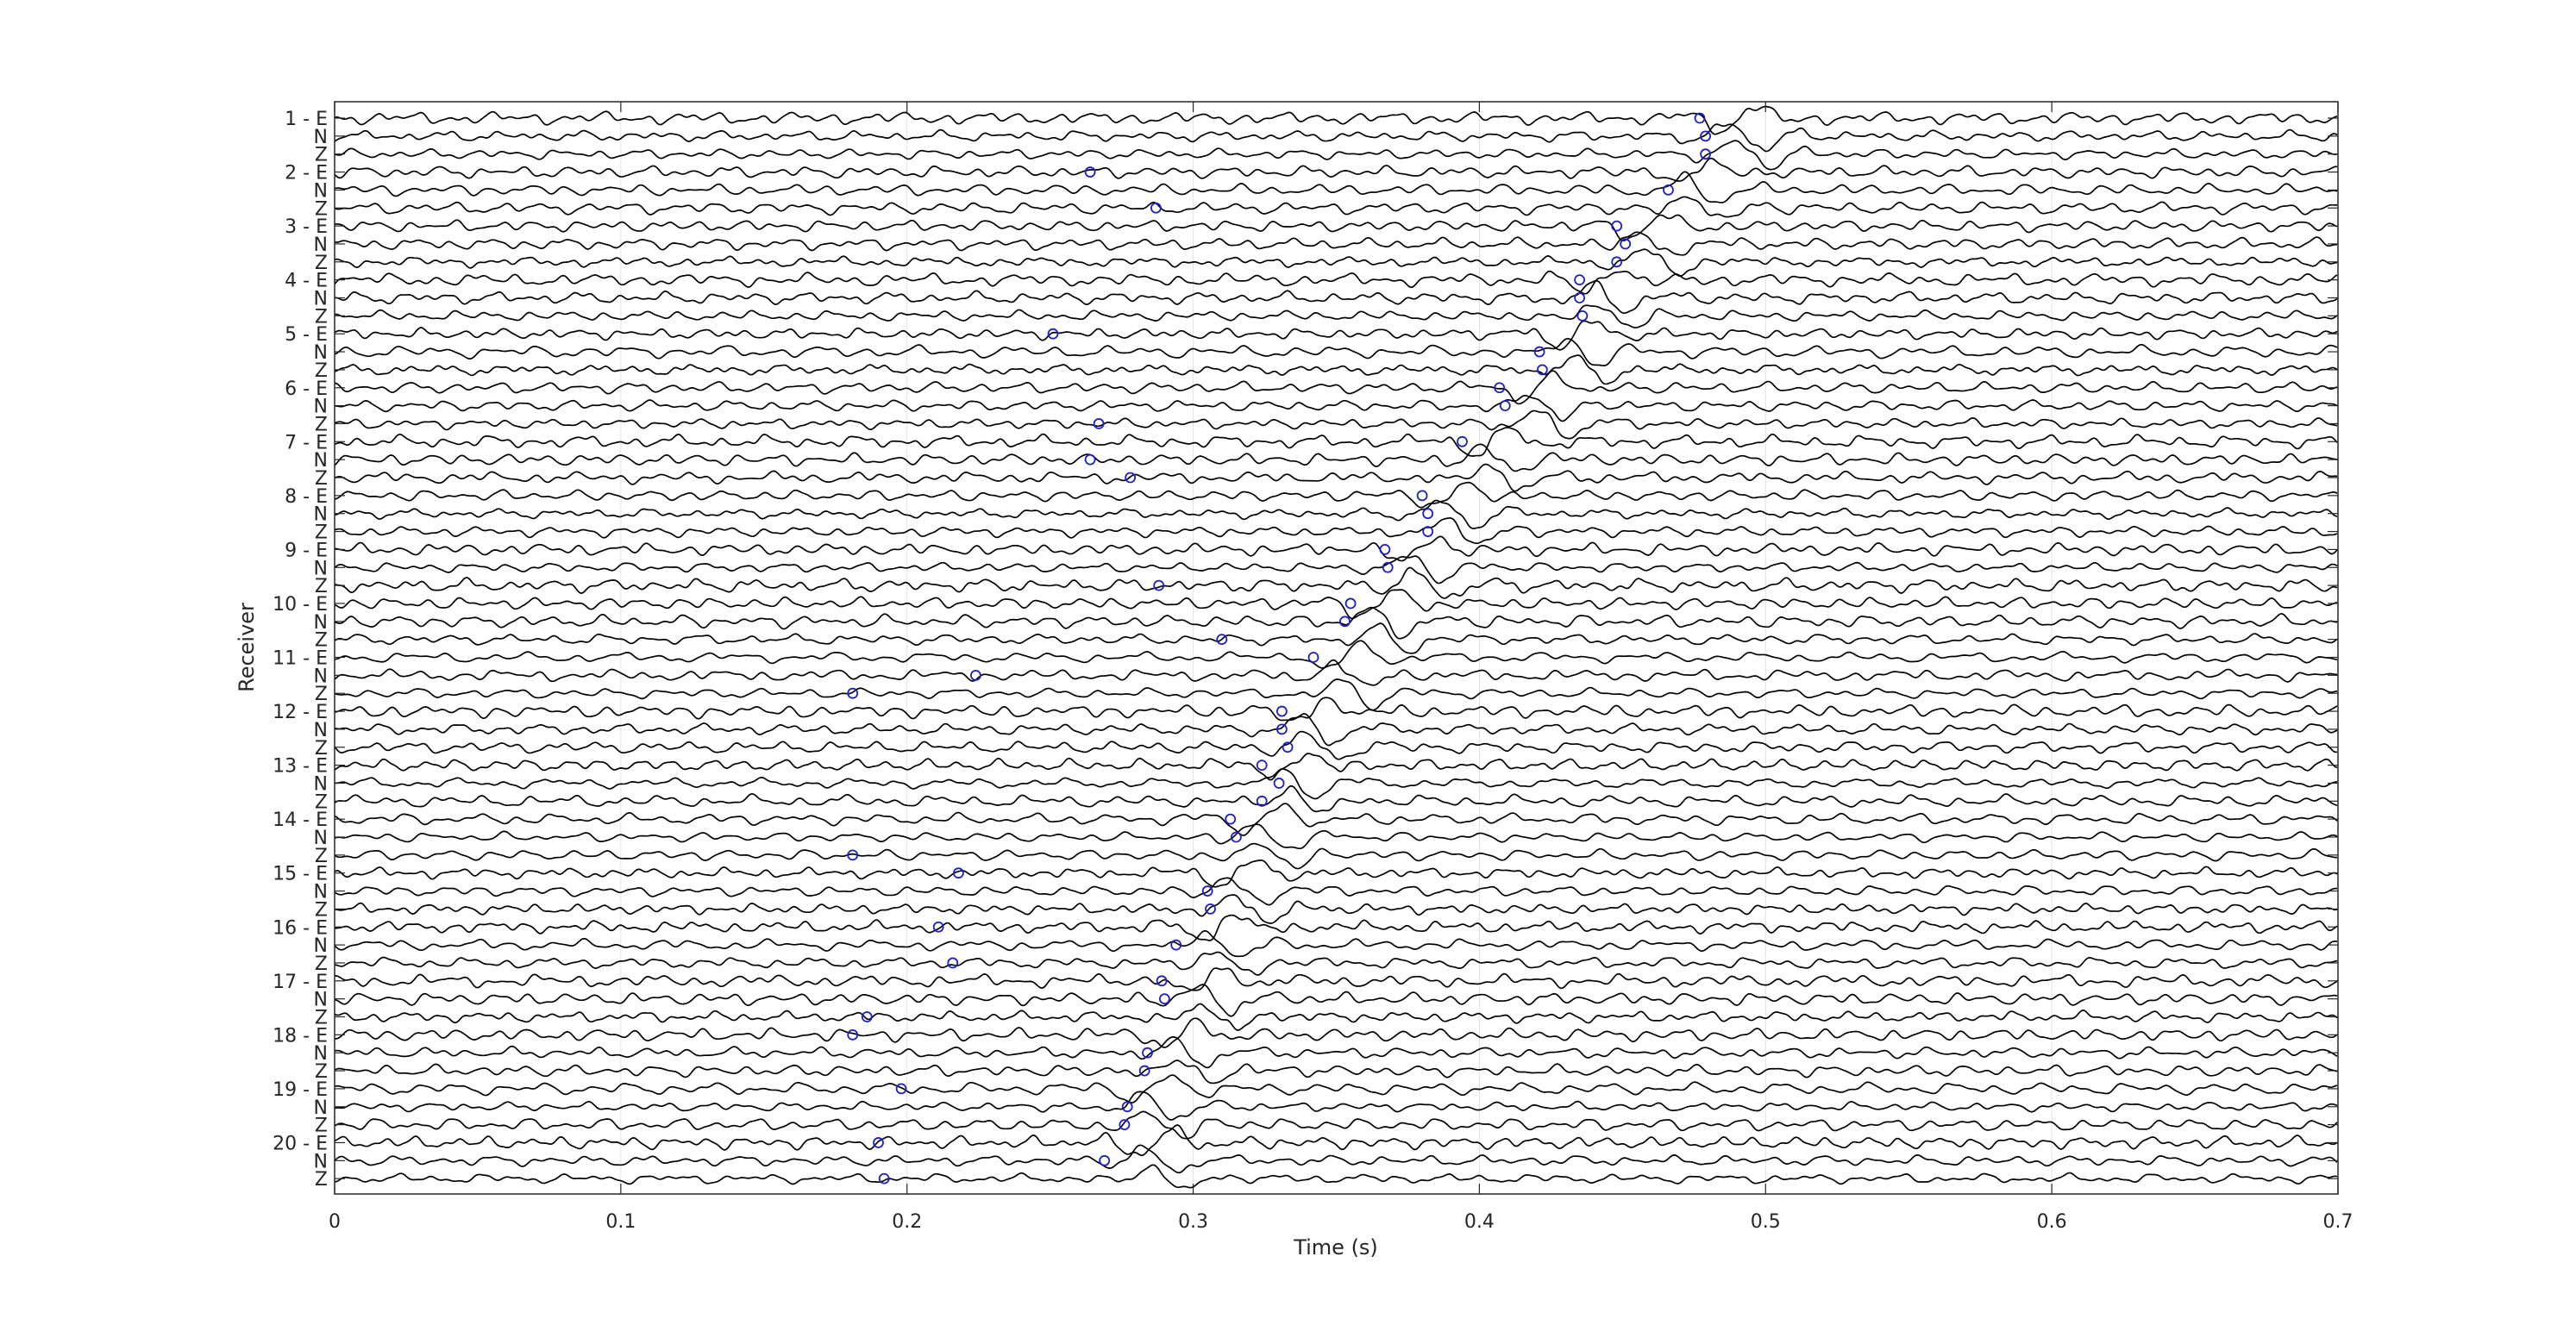 The height and width of the screenshot is (1344, 2576). Describe the element at coordinates (300, 928) in the screenshot. I see `y-tick-label: 16 - E` at that location.